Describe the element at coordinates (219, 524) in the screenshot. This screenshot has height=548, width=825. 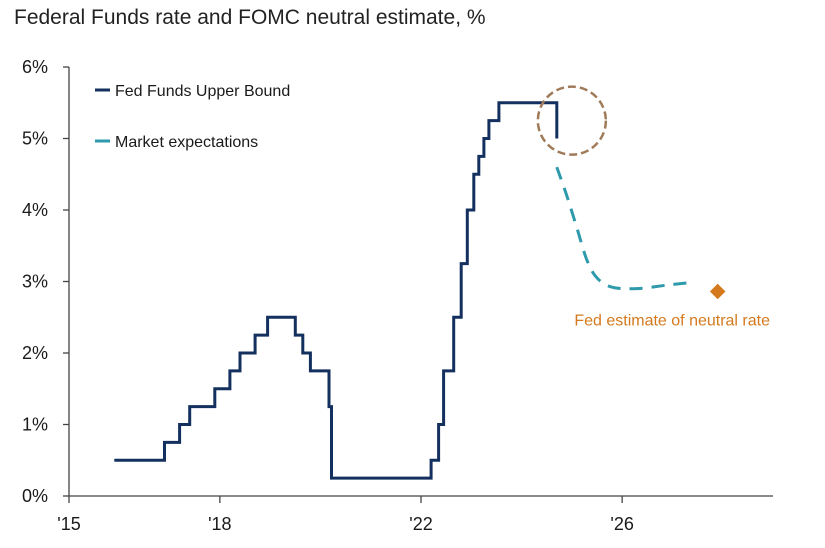
I see `x-tick-label: '18` at that location.